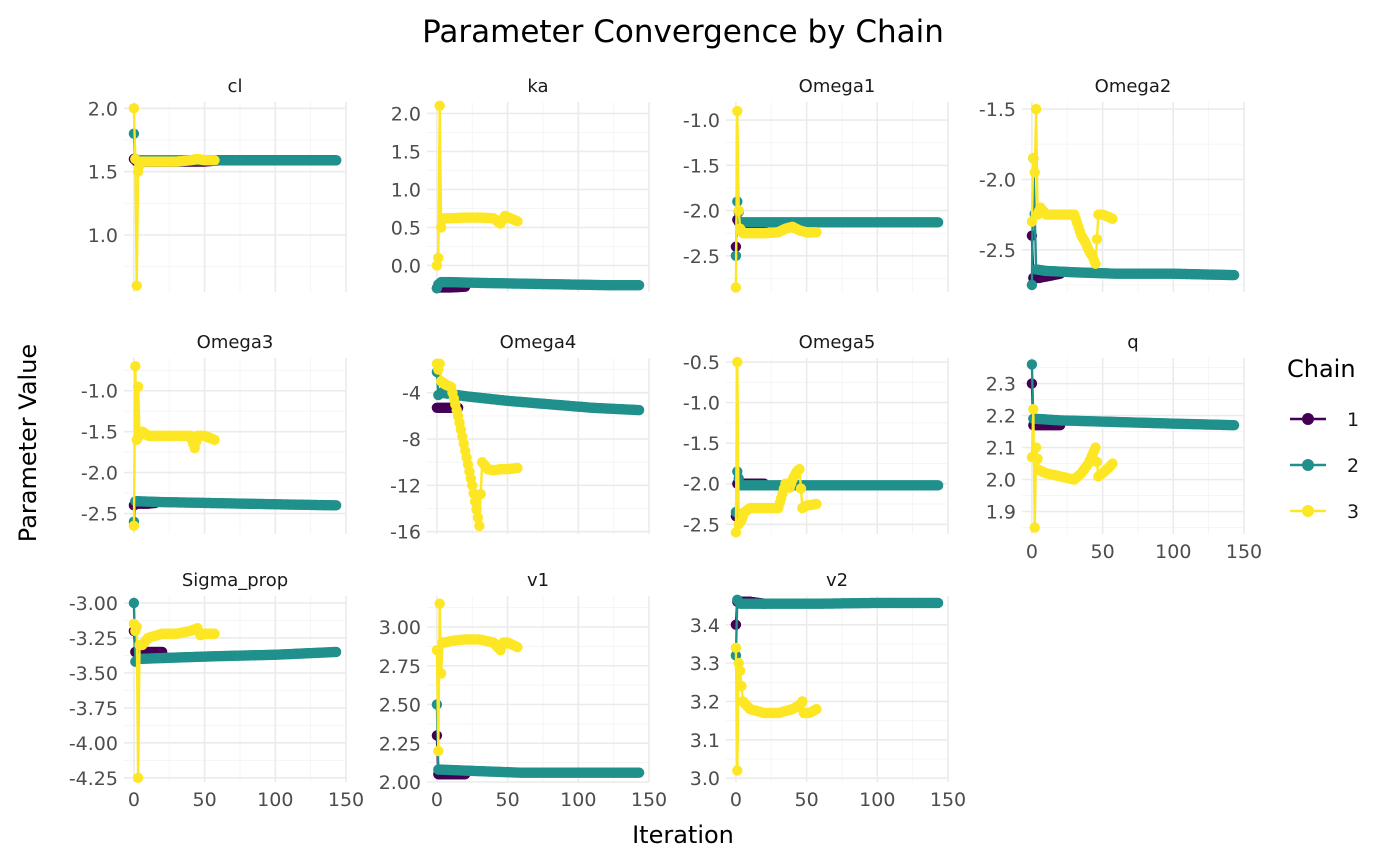 This screenshot has height=865, width=1400. I want to click on x-tick-label: 150, so click(649, 800).